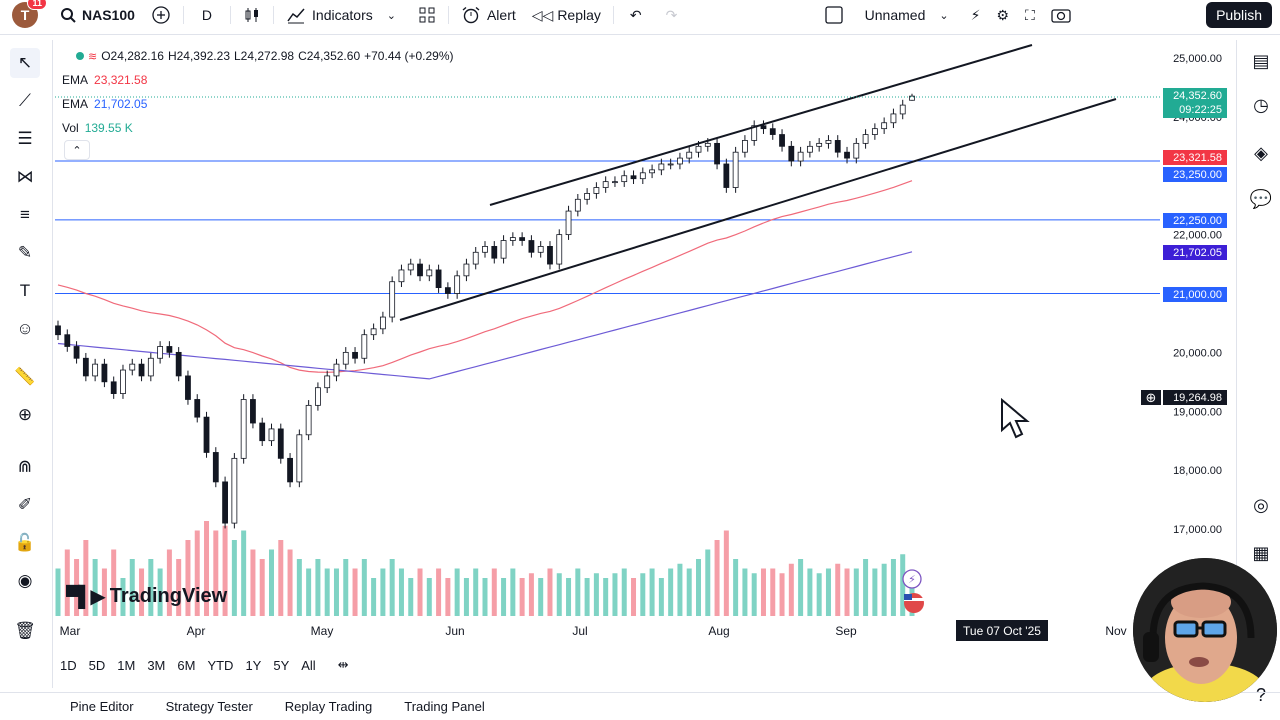 The height and width of the screenshot is (720, 1280). What do you see at coordinates (913, 591) in the screenshot?
I see `flag-markers: ⚡` at bounding box center [913, 591].